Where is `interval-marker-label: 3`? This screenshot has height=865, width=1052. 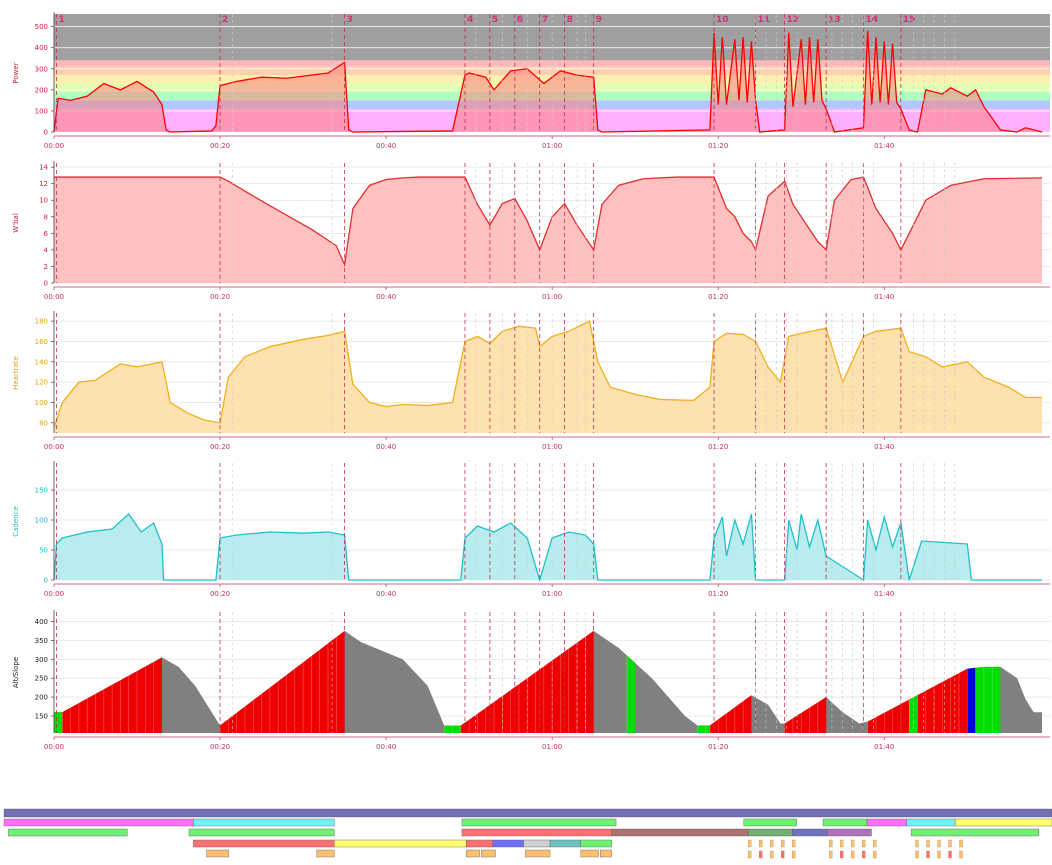
interval-marker-label: 3 is located at coordinates (350, 20).